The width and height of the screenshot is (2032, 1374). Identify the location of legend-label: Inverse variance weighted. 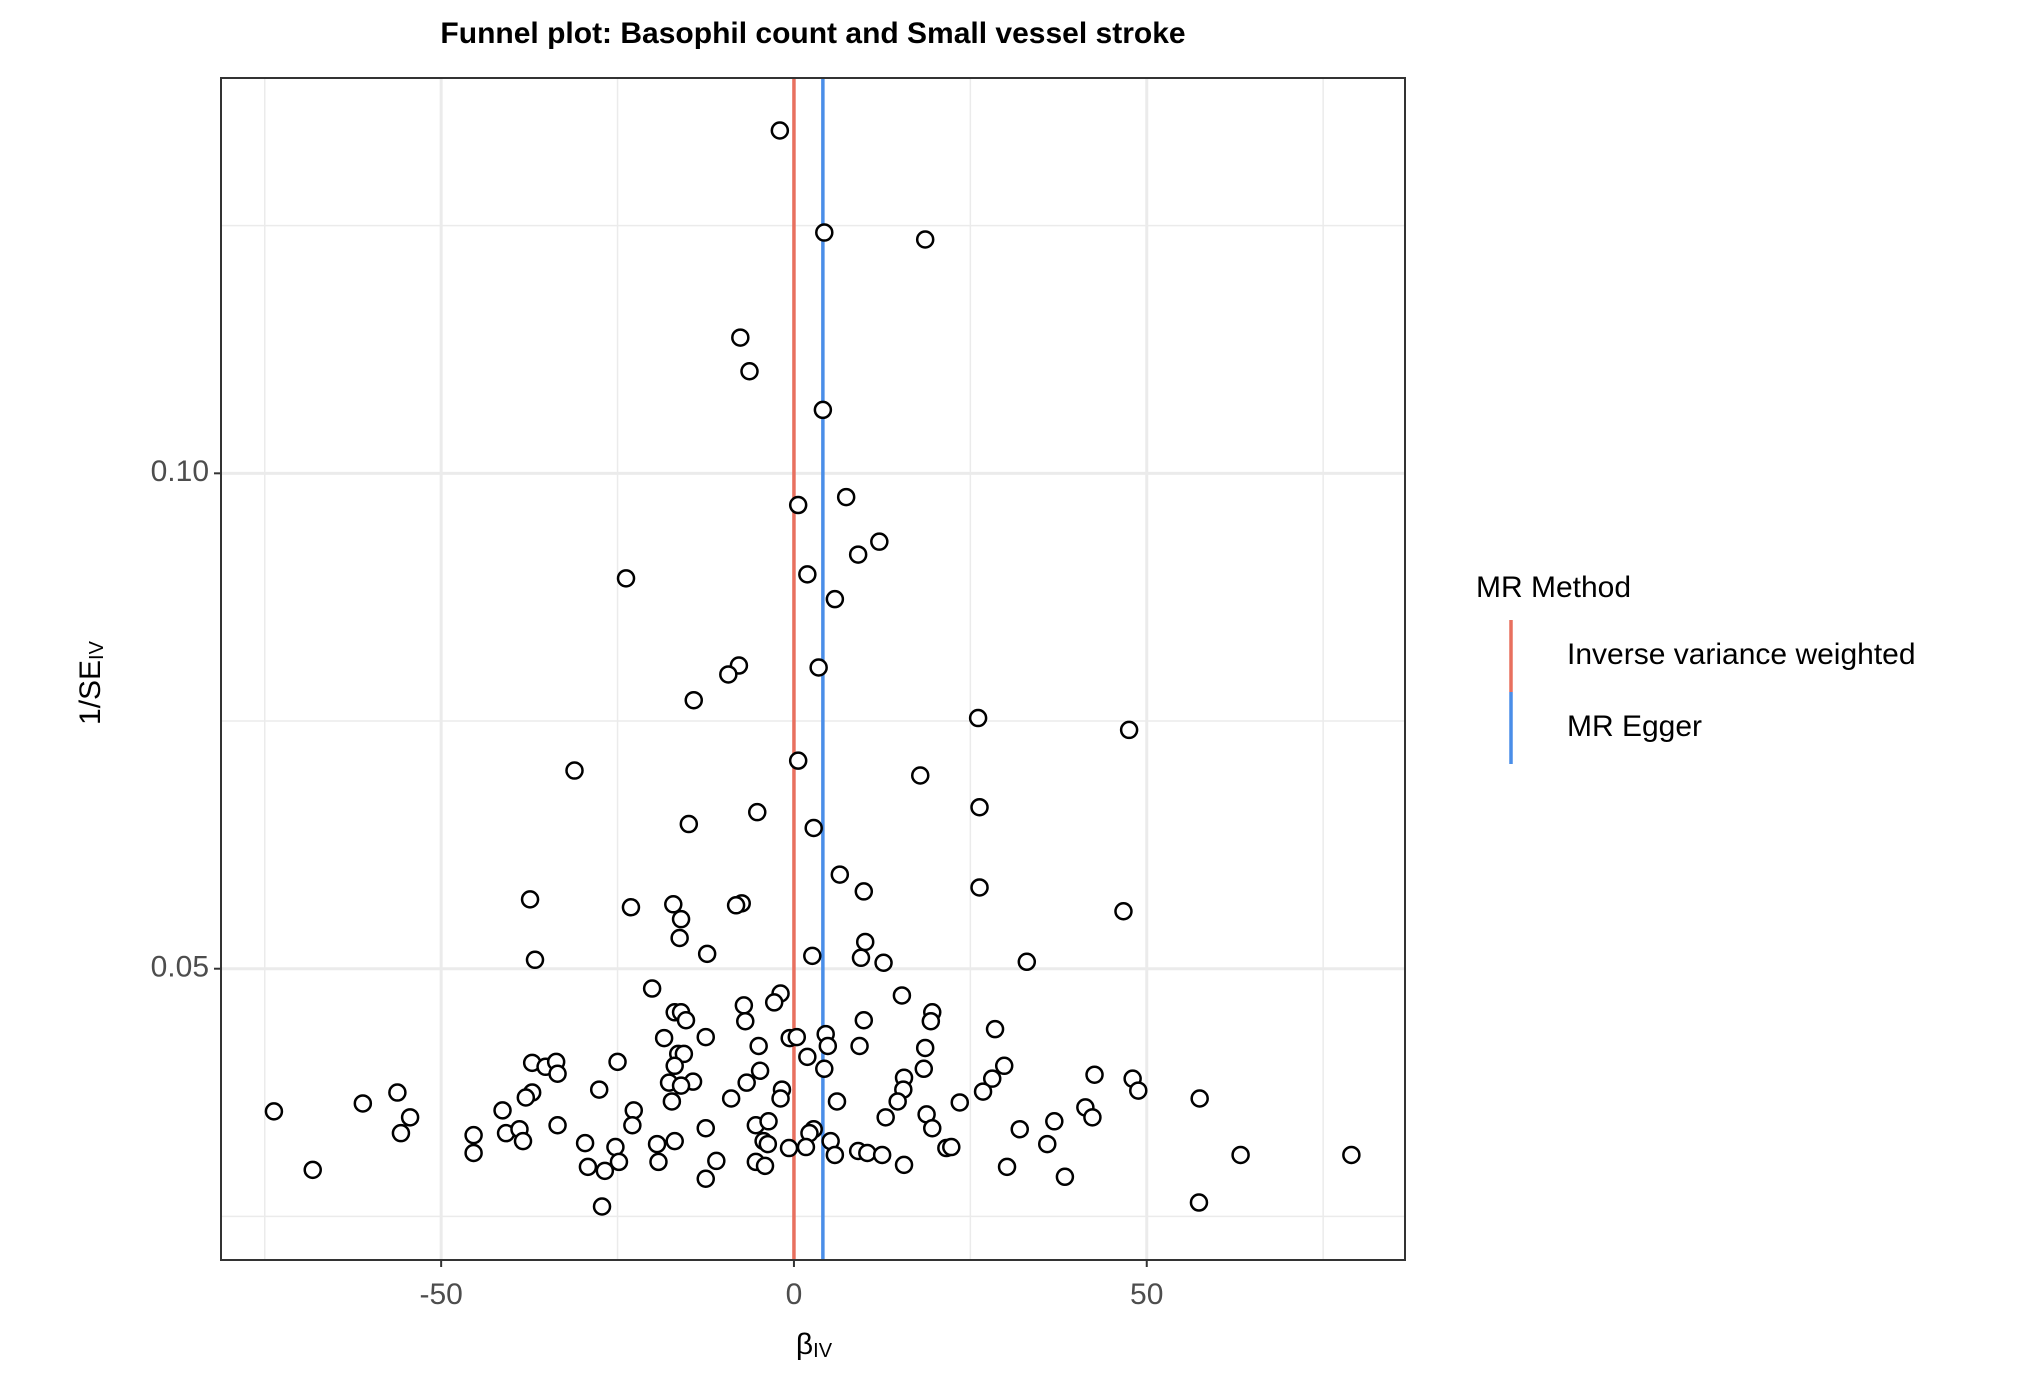
(1741, 654).